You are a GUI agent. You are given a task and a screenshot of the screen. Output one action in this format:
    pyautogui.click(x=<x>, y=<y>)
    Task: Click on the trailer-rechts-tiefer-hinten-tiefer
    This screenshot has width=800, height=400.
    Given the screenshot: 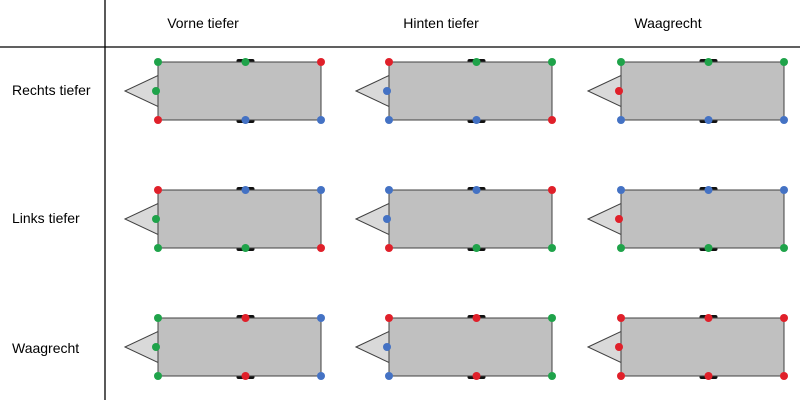 What is the action you would take?
    pyautogui.click(x=455, y=91)
    